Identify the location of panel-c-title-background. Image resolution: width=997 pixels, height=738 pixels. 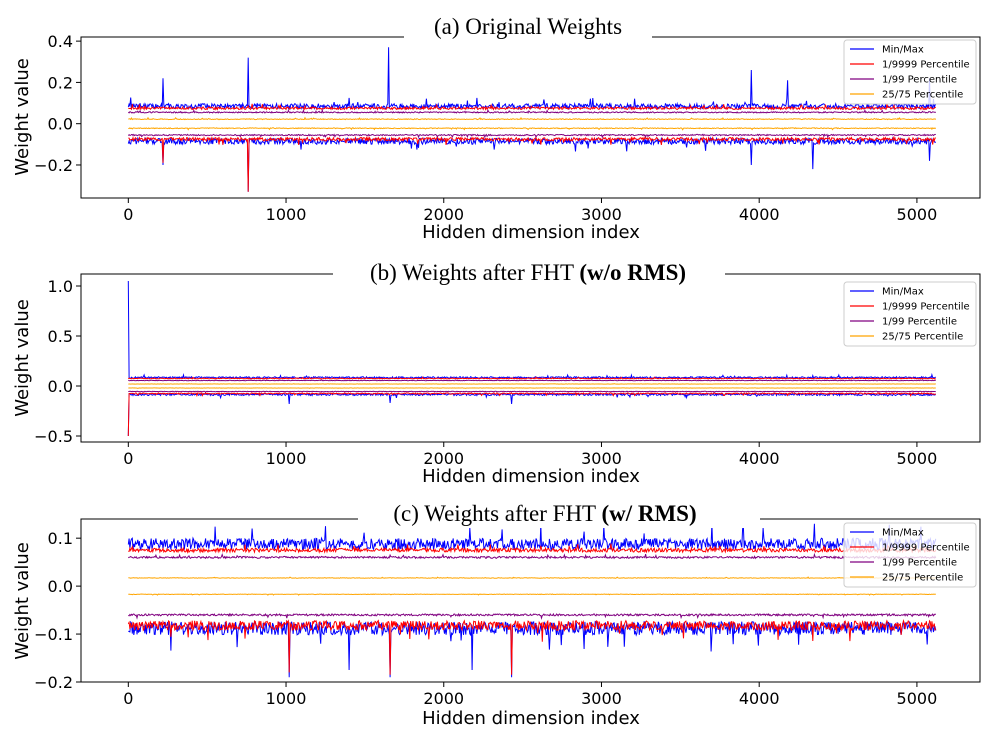
(559, 513).